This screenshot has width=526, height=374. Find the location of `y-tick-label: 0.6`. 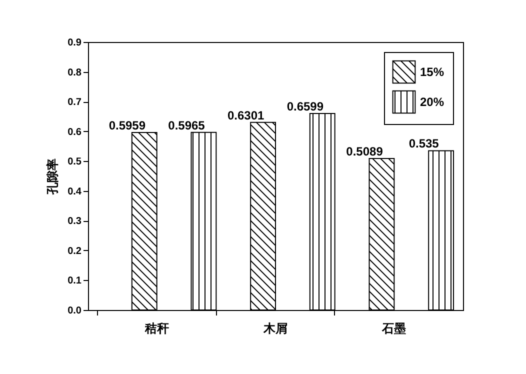

y-tick-label: 0.6 is located at coordinates (75, 132).